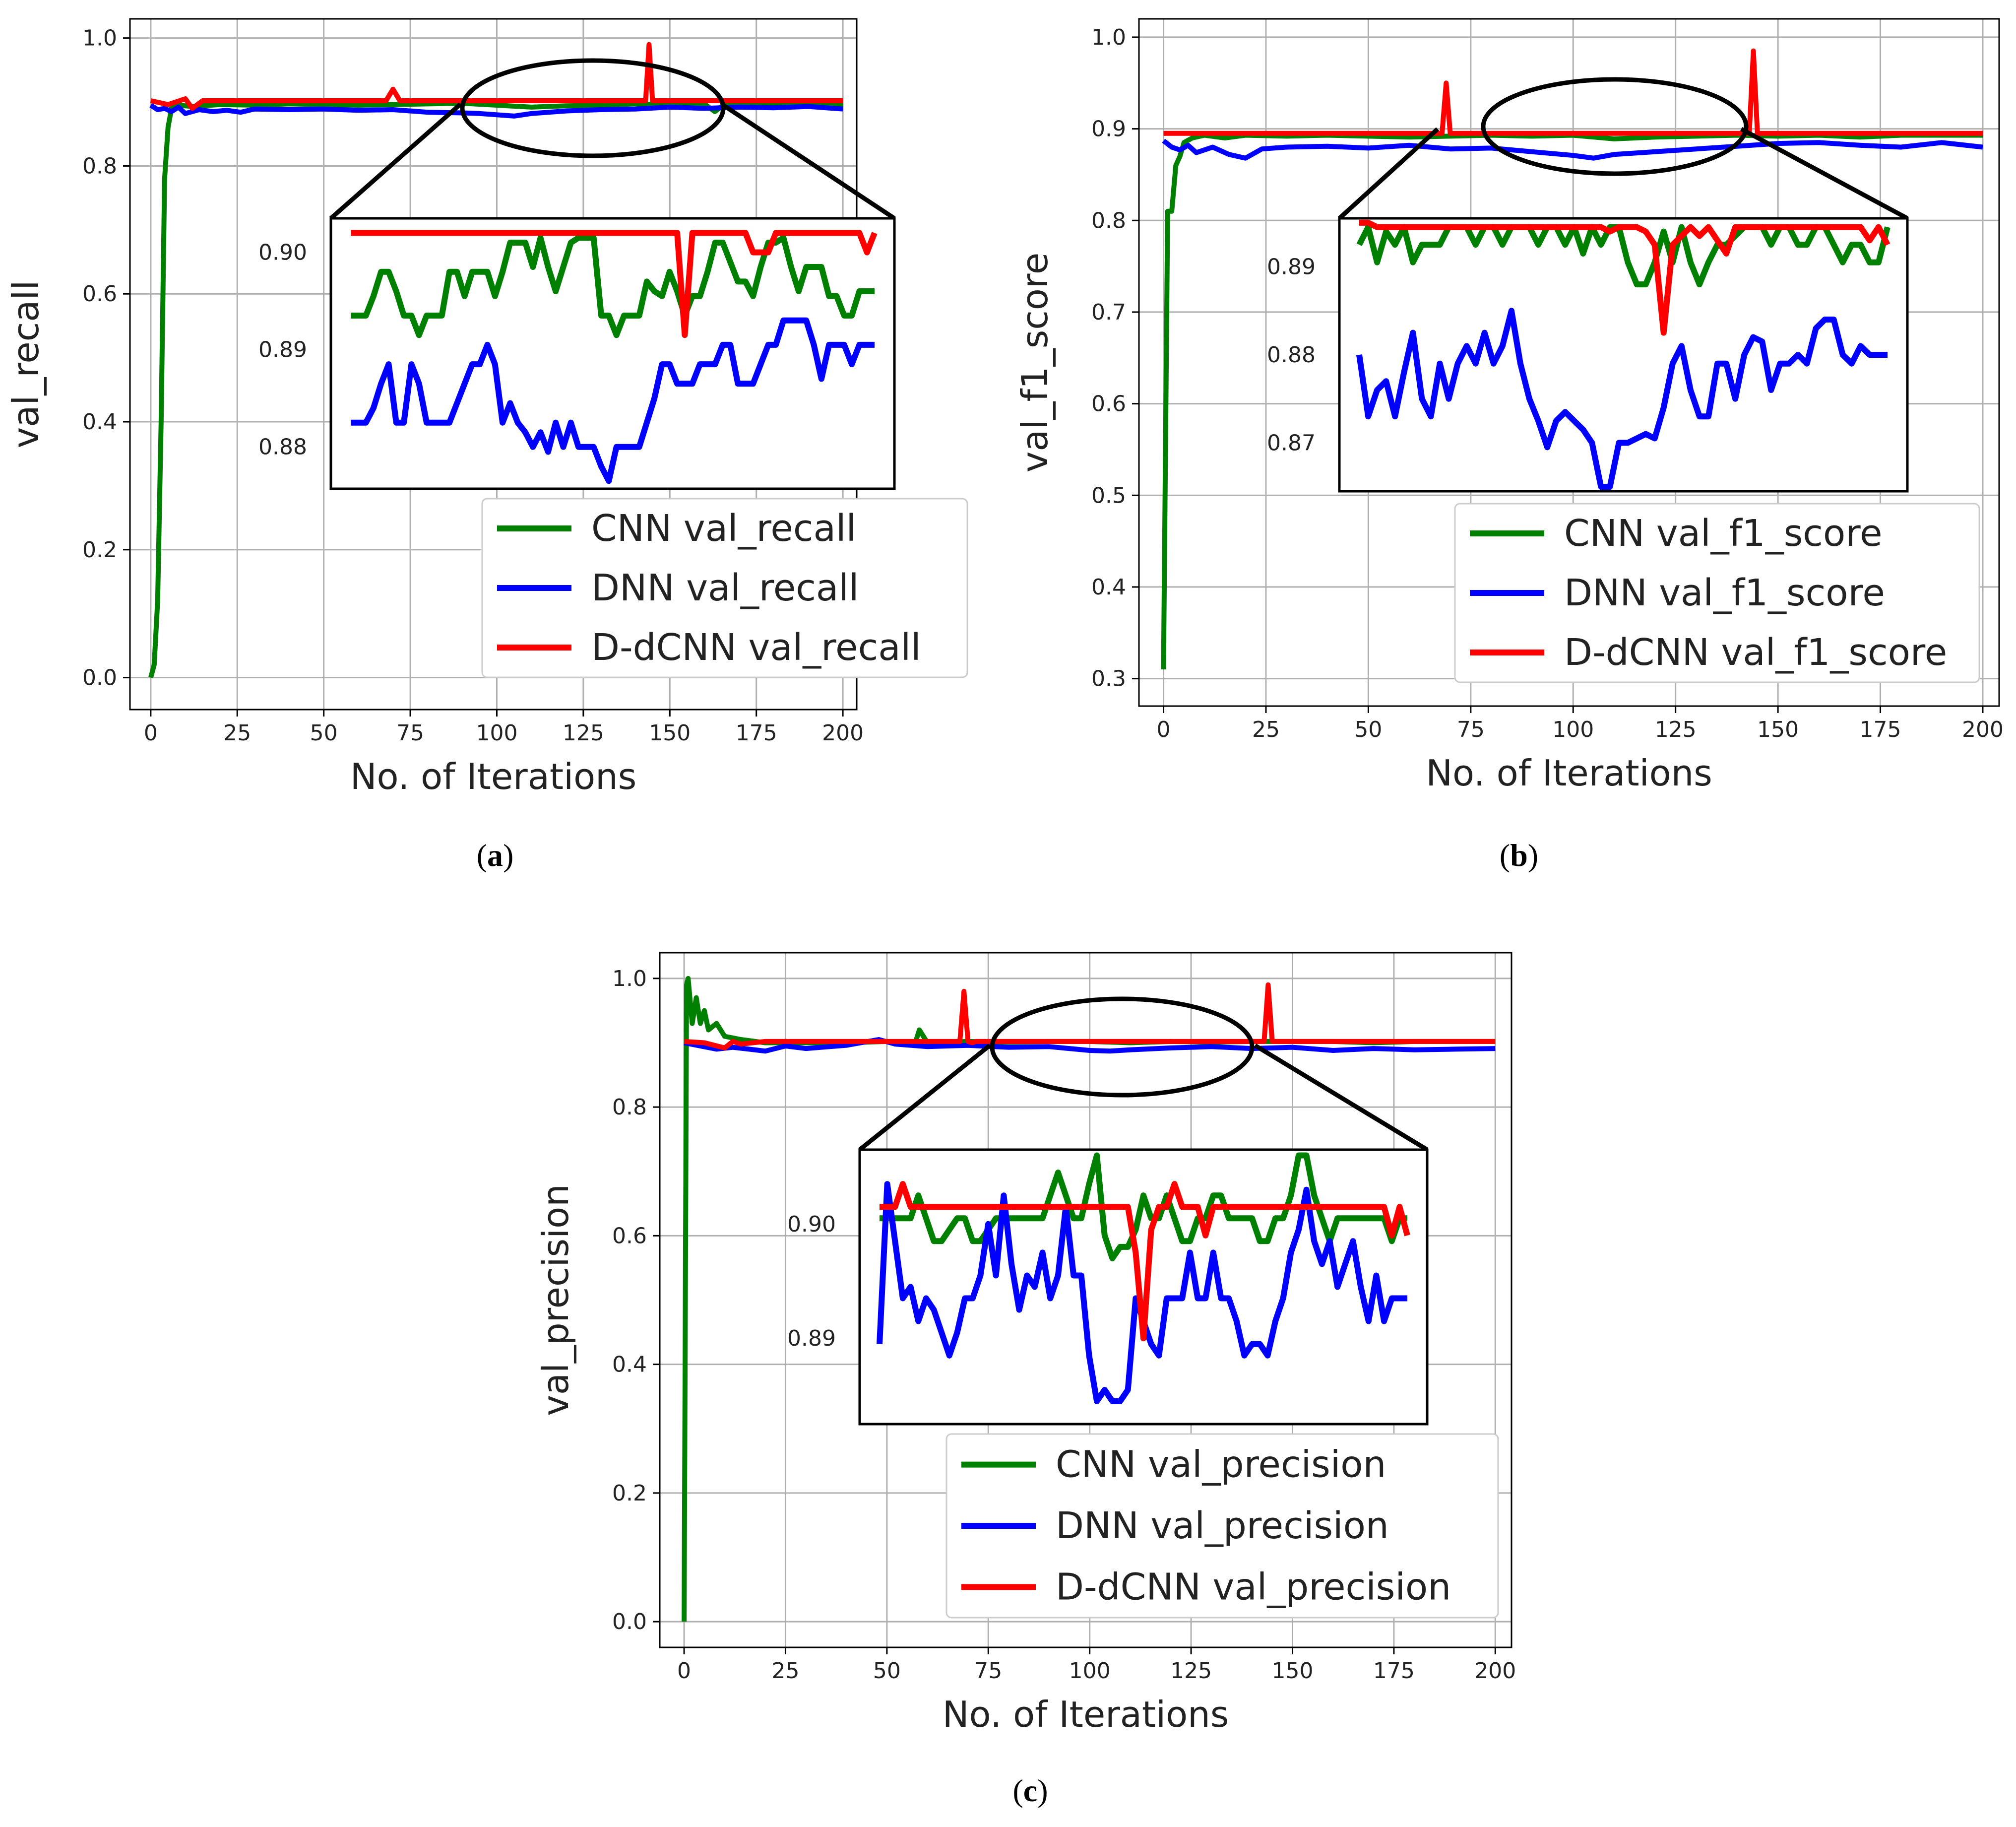  I want to click on y-tick-label: 0.2, so click(629, 1494).